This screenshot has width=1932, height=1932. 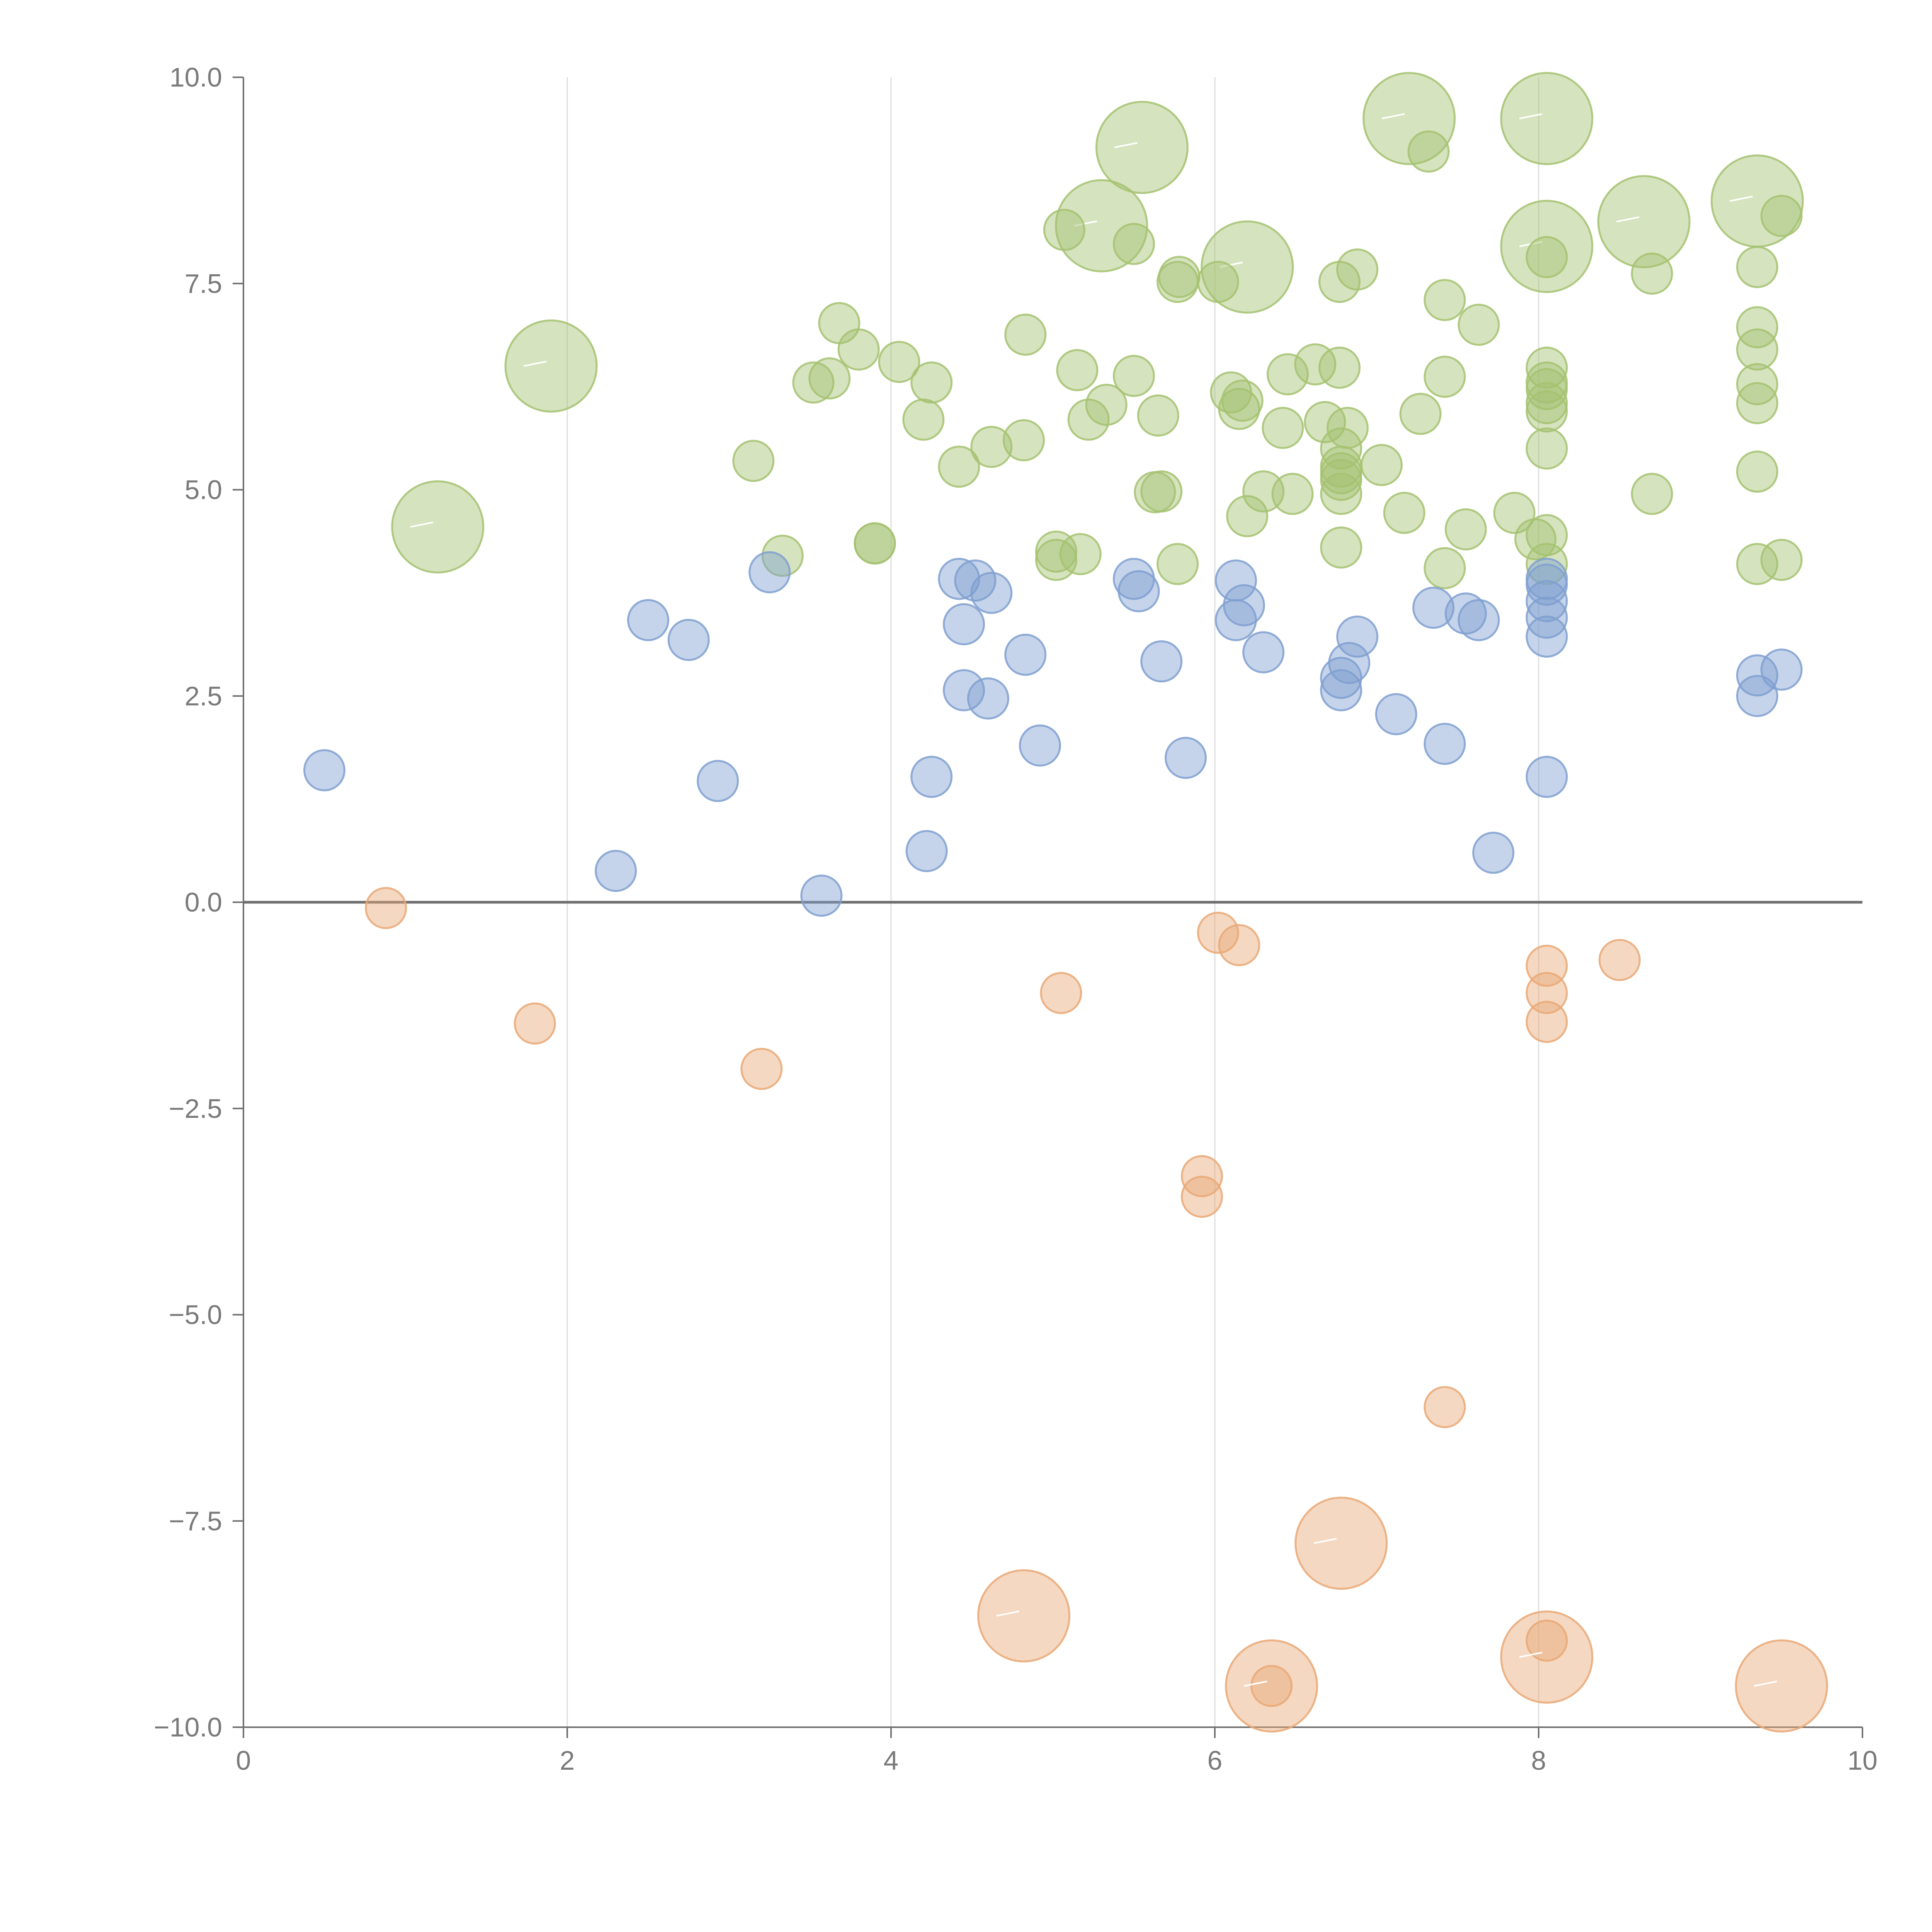 I want to click on y-tick-label: 5.0, so click(x=204, y=490).